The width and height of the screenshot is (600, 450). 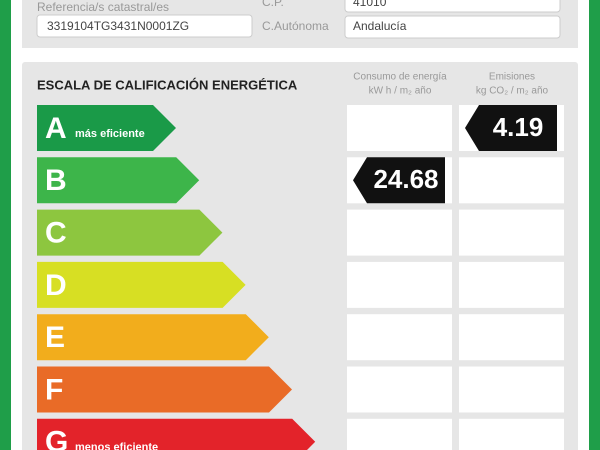 What do you see at coordinates (512, 91) in the screenshot?
I see `emissions-unit: kg CO₂ / m₂ año` at bounding box center [512, 91].